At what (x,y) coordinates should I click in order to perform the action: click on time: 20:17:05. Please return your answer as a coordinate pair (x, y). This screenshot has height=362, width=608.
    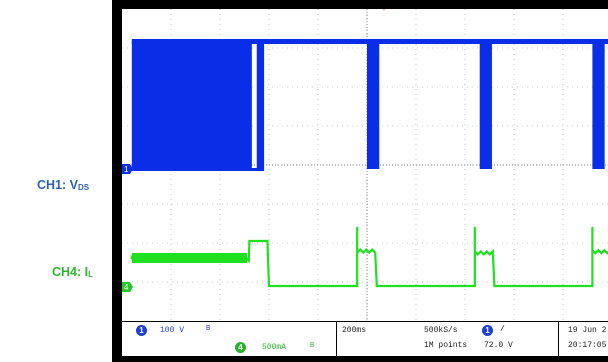
    Looking at the image, I should click on (587, 345).